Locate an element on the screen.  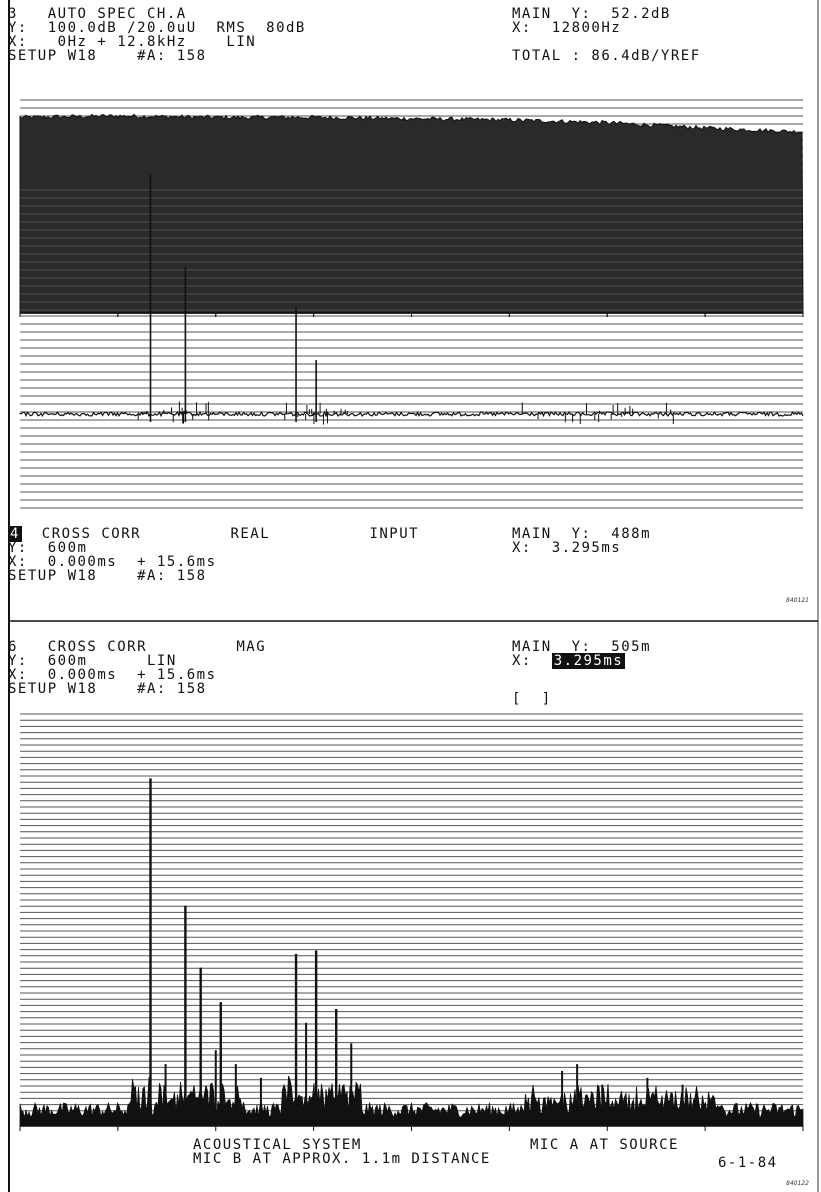
panel2-line1-right: MAIN Y: 488m is located at coordinates (582, 534).